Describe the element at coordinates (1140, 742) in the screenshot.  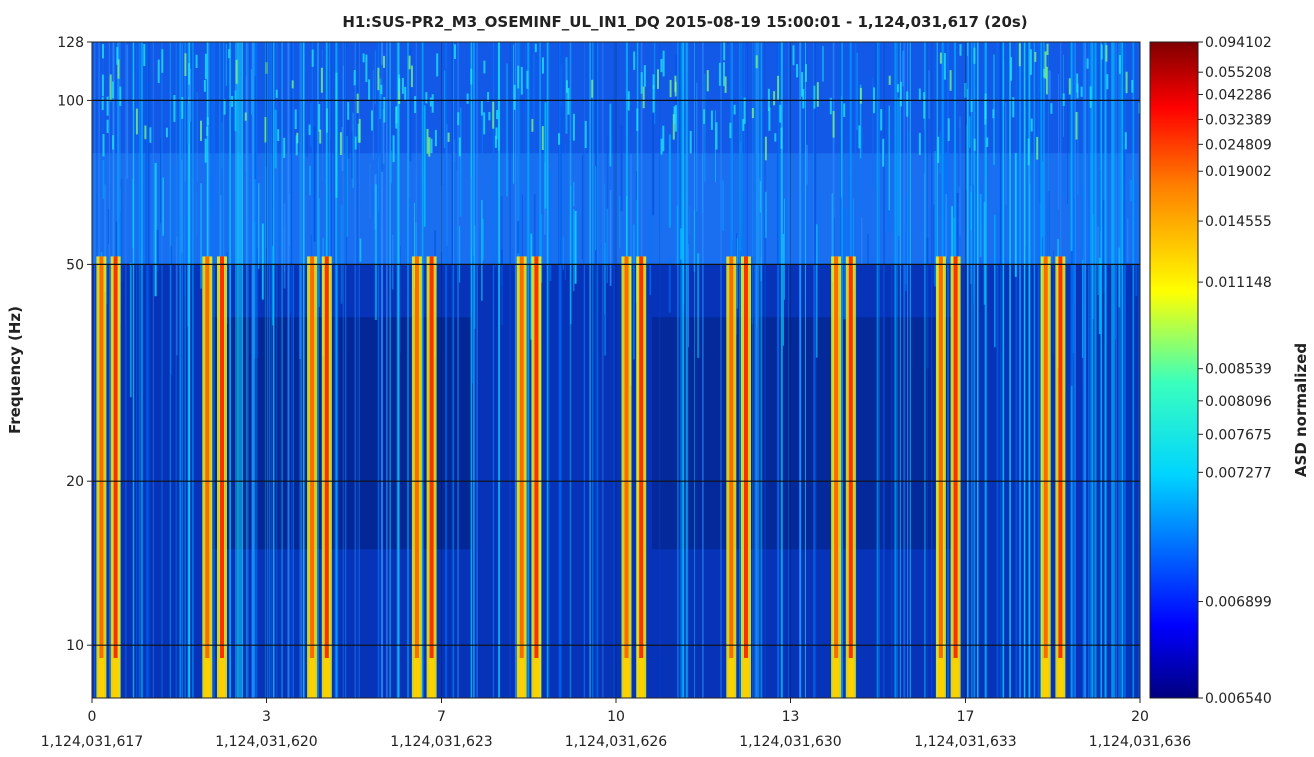
I see `x-tick-gps-label: 1,124,031,636` at that location.